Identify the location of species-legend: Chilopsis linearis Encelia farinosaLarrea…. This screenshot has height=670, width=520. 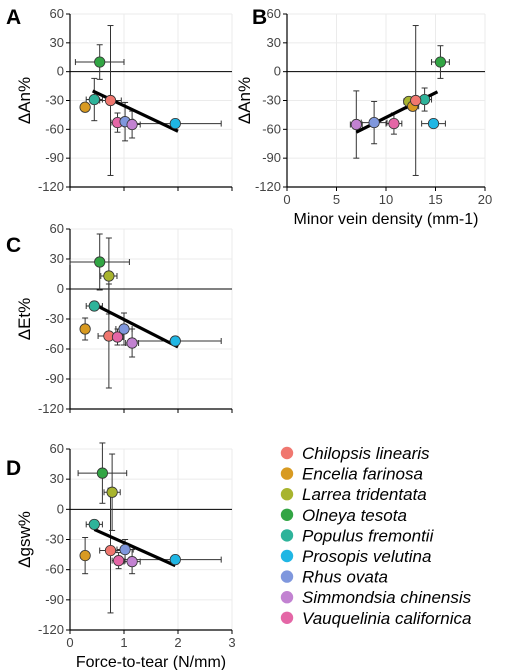
(376, 536).